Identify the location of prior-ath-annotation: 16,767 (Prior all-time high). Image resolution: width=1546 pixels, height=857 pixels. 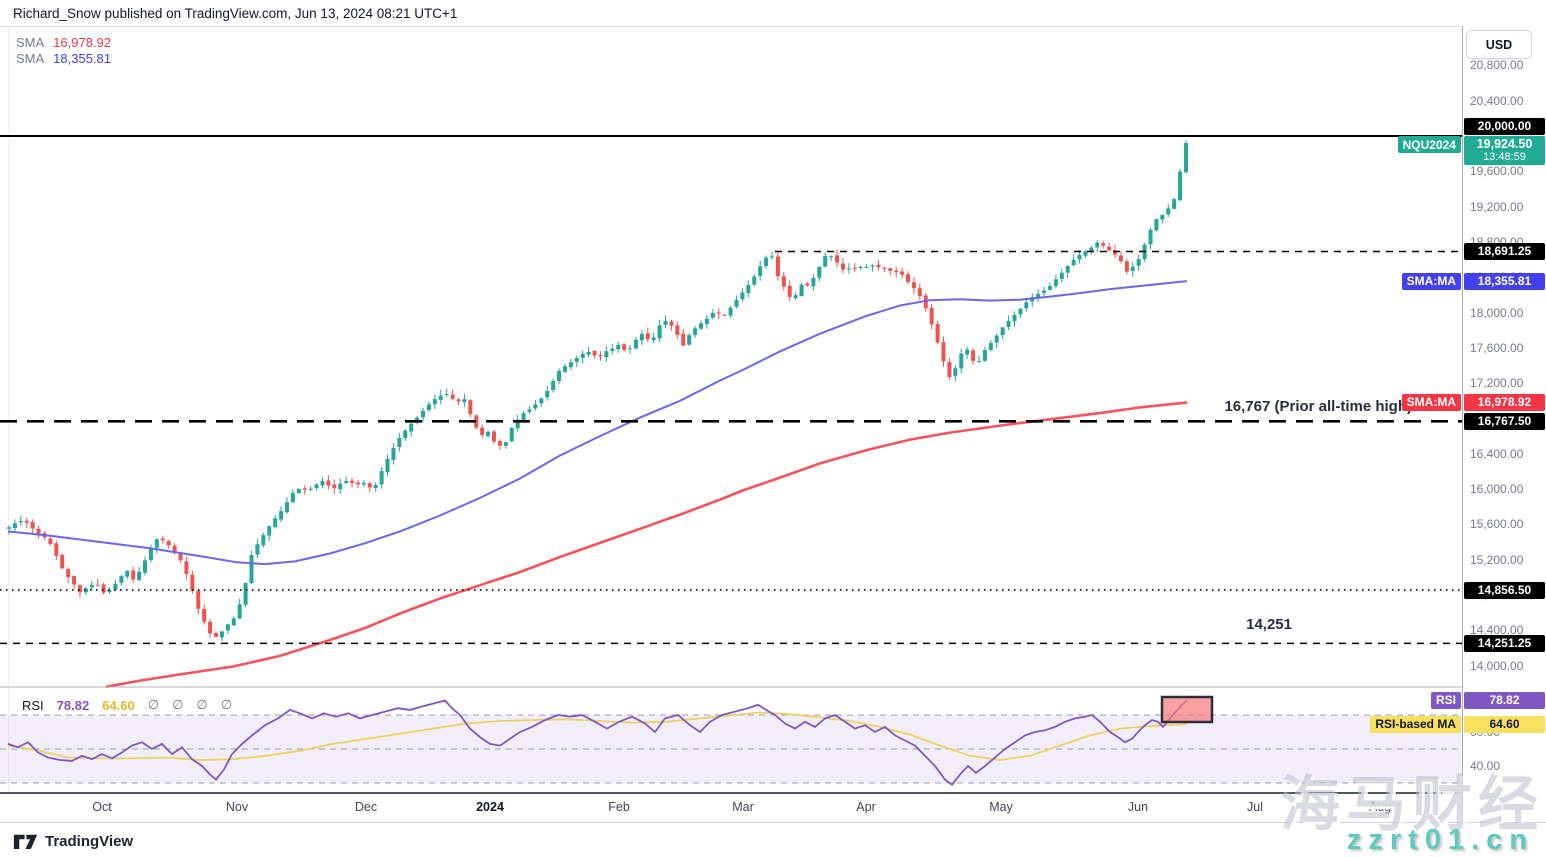
(1318, 406).